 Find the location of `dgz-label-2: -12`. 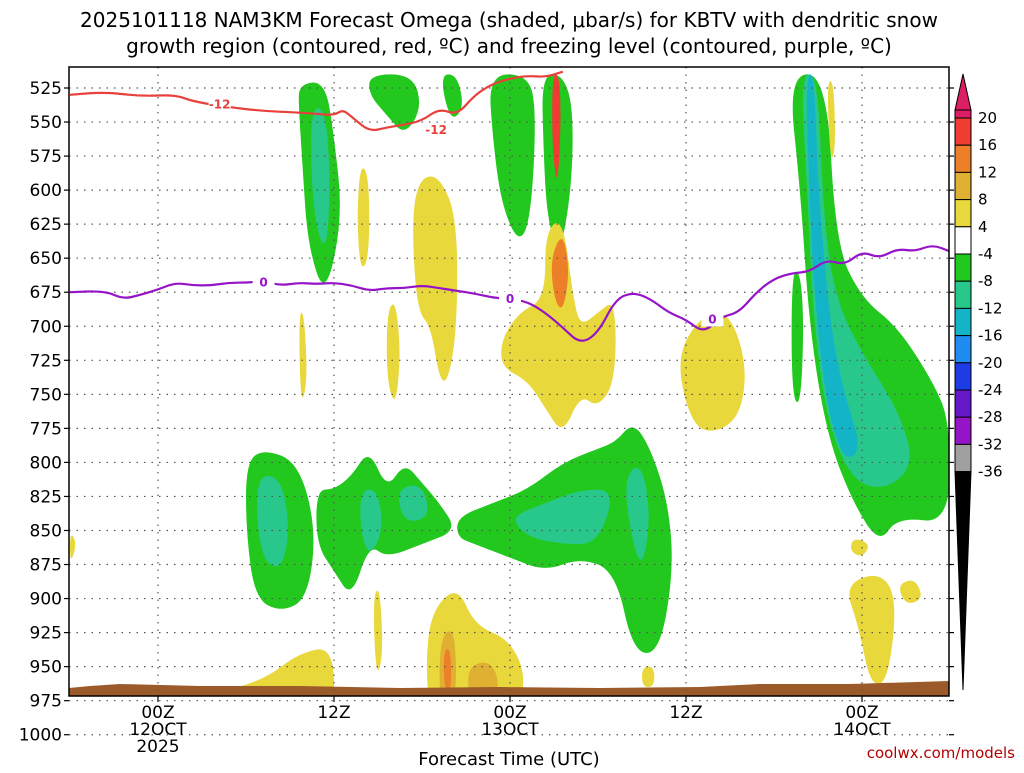

dgz-label-2: -12 is located at coordinates (436, 130).